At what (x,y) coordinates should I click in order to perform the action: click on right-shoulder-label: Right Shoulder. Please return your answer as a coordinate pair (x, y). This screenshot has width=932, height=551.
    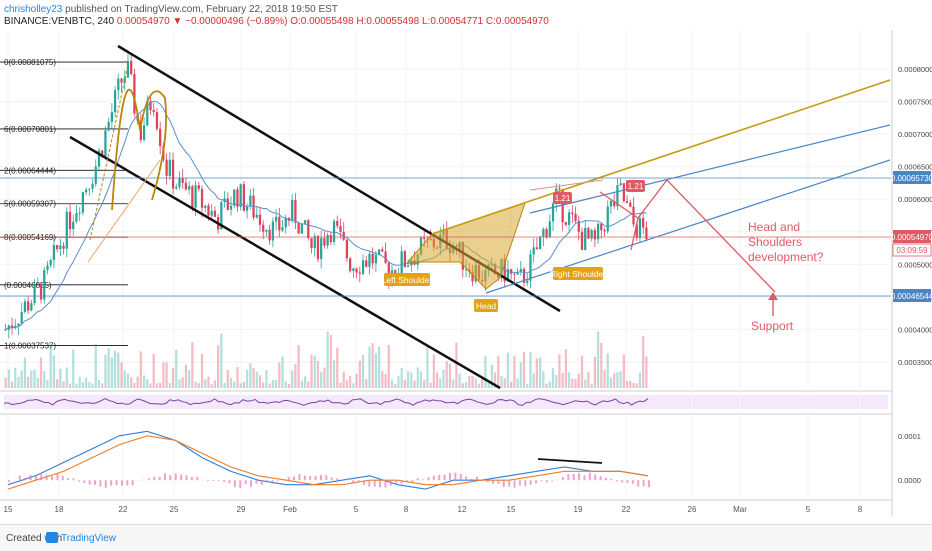
    Looking at the image, I should click on (578, 273).